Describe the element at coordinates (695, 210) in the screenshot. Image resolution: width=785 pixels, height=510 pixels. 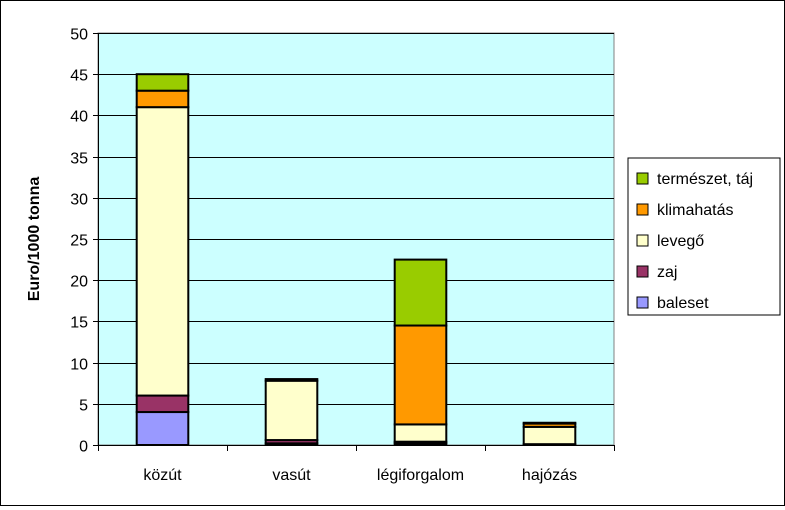
I see `legend-label: klimahatás` at that location.